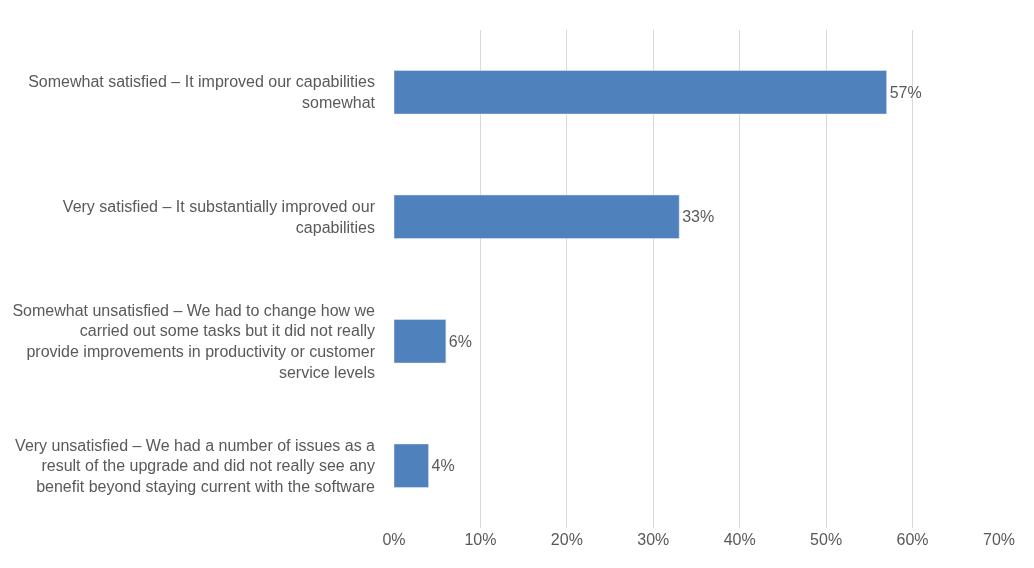  Describe the element at coordinates (460, 341) in the screenshot. I see `data-label: 6%` at that location.